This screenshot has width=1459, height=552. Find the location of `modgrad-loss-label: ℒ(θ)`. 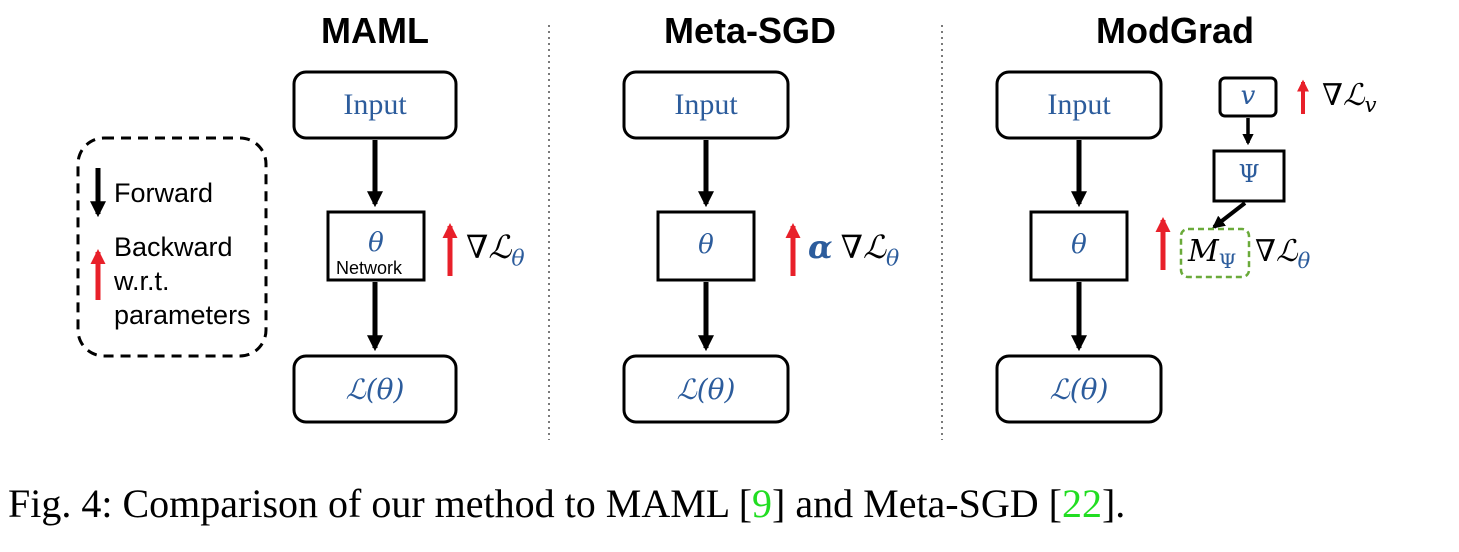

modgrad-loss-label: ℒ(θ) is located at coordinates (1079, 389).